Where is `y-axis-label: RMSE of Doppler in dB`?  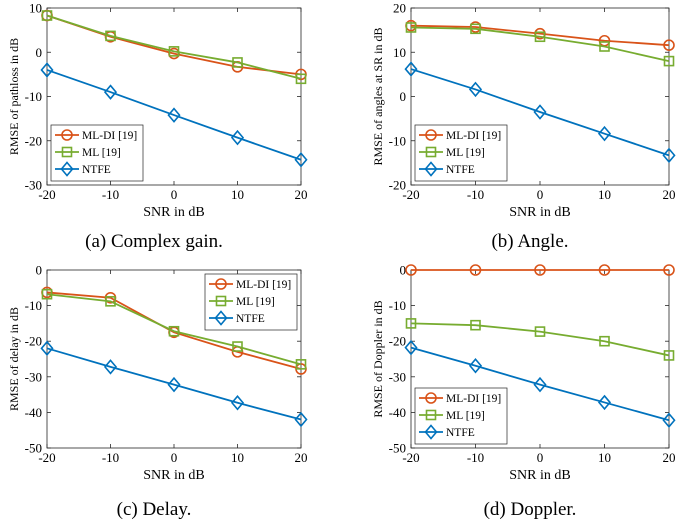
y-axis-label: RMSE of Doppler in dB is located at coordinates (378, 358).